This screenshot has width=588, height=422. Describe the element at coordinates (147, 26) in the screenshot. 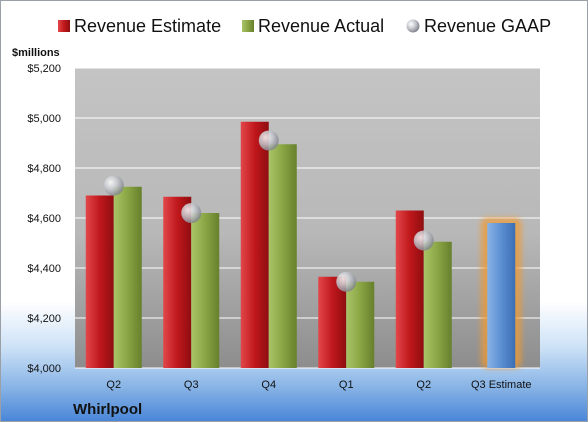

I see `legend-label-revenue-estimate: Revenue Estimate` at that location.